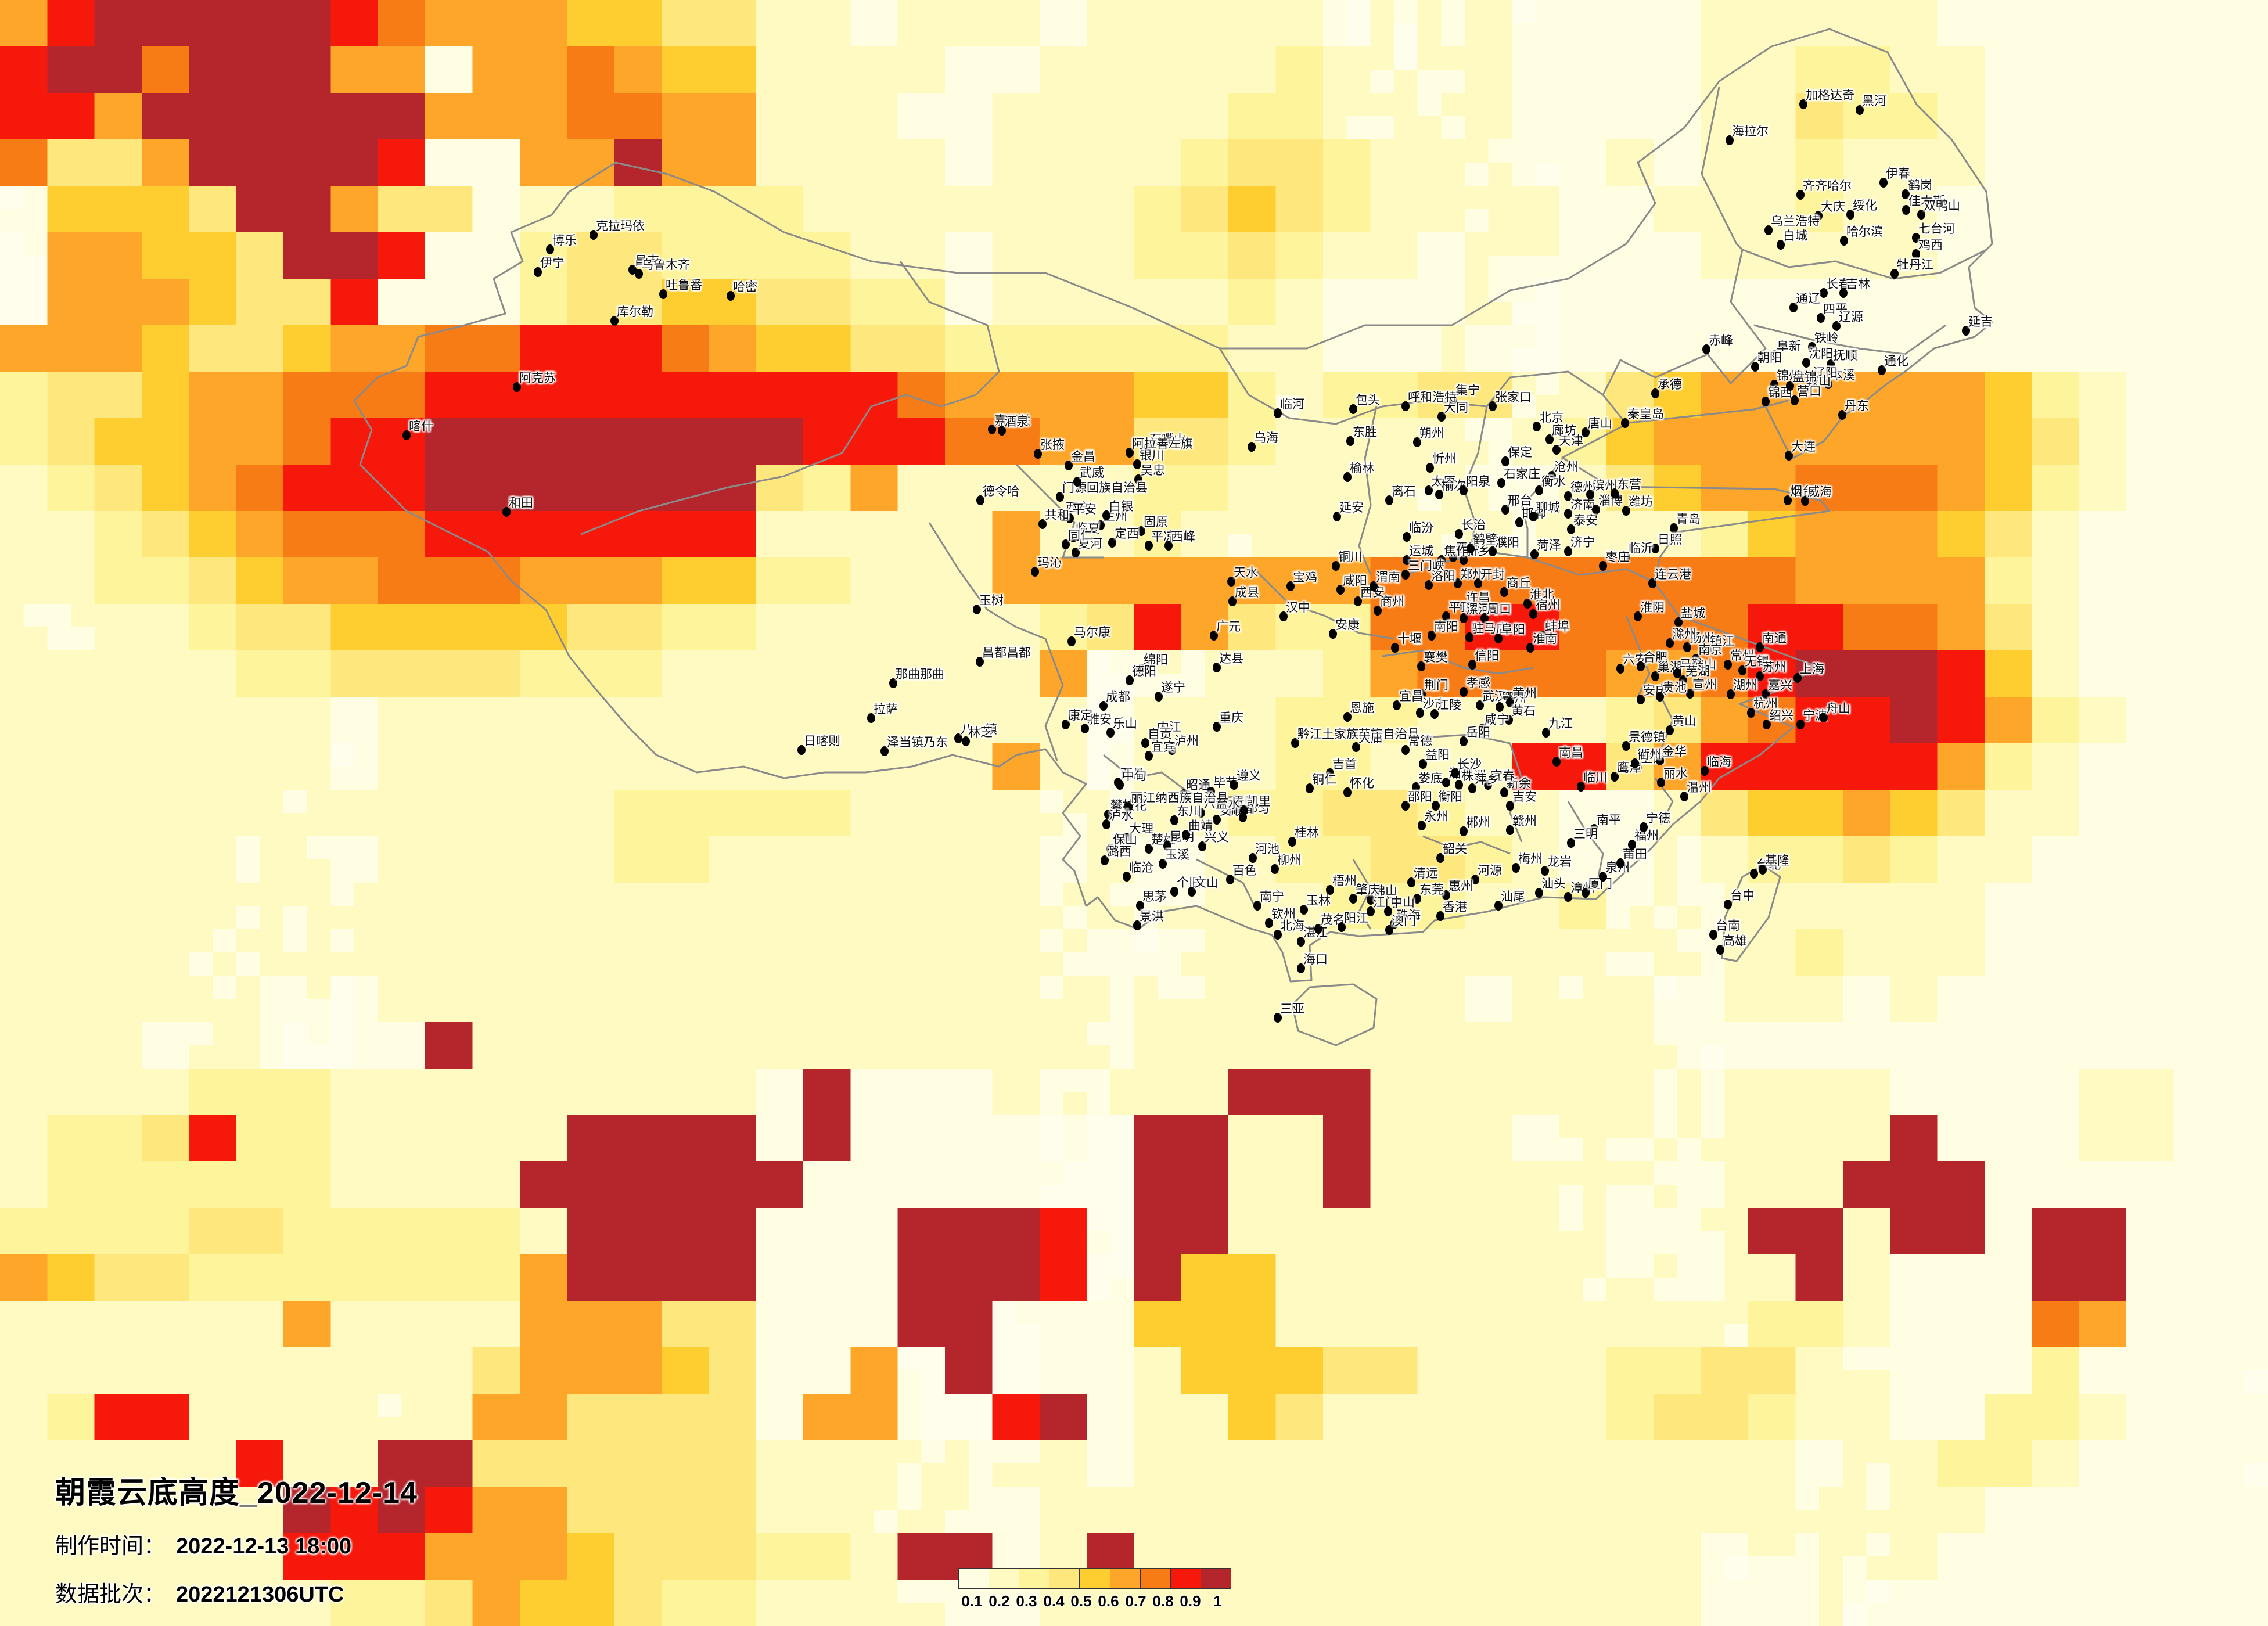 Image resolution: width=2268 pixels, height=1626 pixels. Describe the element at coordinates (1920, 185) in the screenshot. I see `city-label: 鹤岗` at that location.